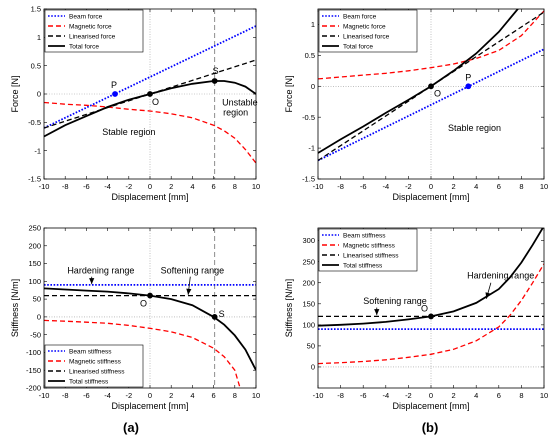  Describe the element at coordinates (430, 427) in the screenshot. I see `caption-b: (b)` at that location.